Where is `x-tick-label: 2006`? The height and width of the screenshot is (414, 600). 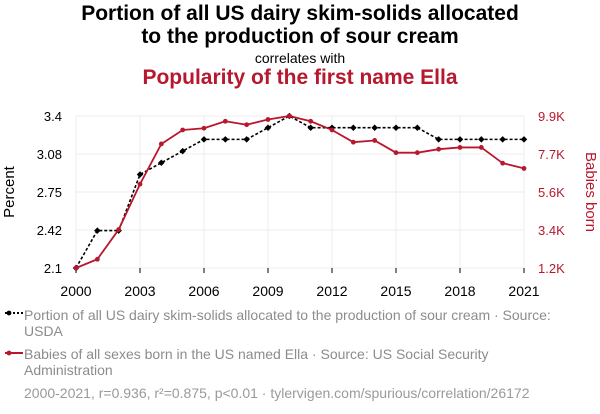 x-tick-label: 2006 is located at coordinates (203, 291).